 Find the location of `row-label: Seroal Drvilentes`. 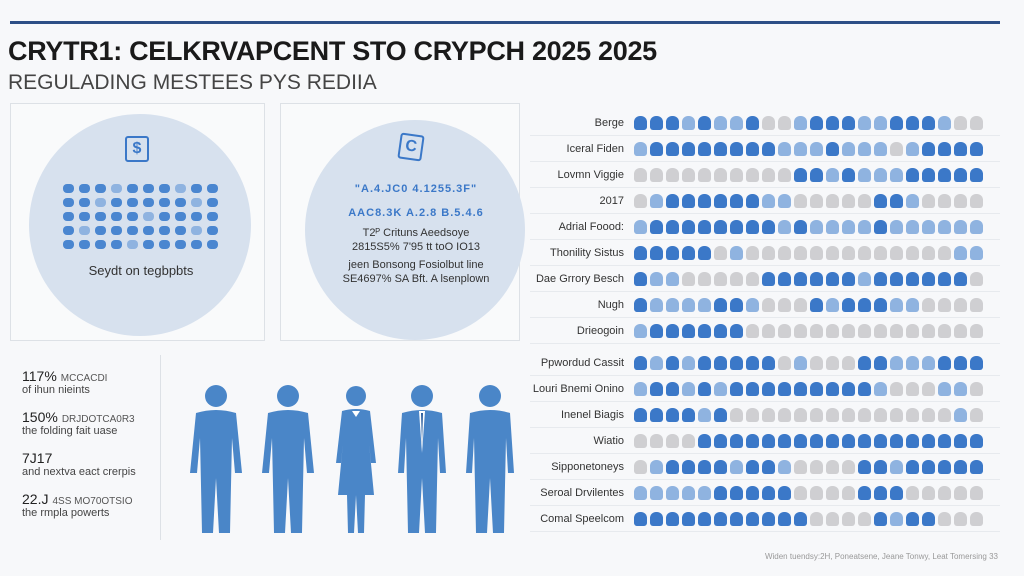

row-label: Seroal Drvilentes is located at coordinates (582, 492).